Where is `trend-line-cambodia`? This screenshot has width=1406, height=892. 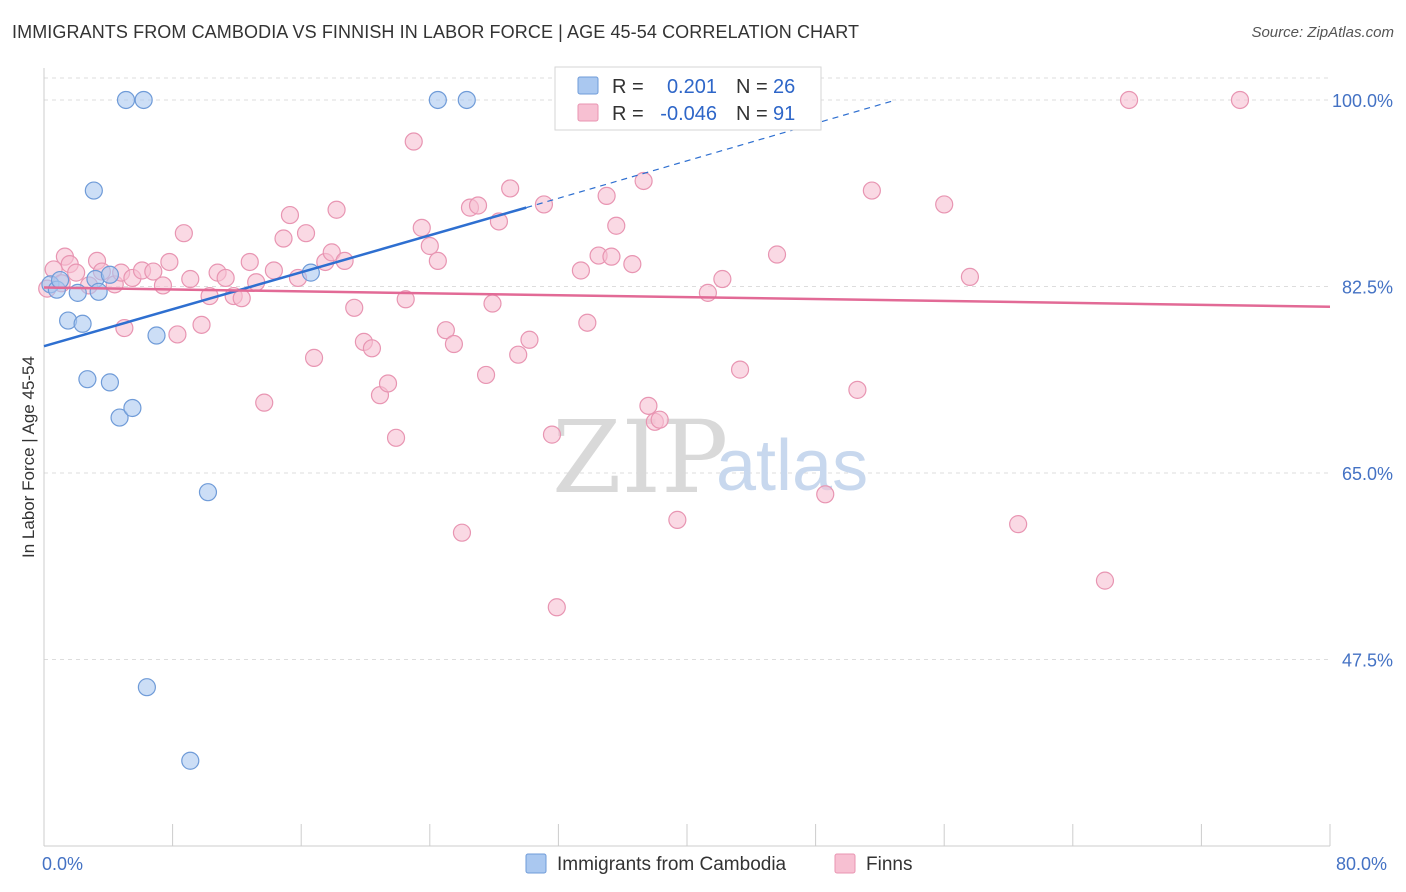 trend-line-cambodia is located at coordinates (285, 277).